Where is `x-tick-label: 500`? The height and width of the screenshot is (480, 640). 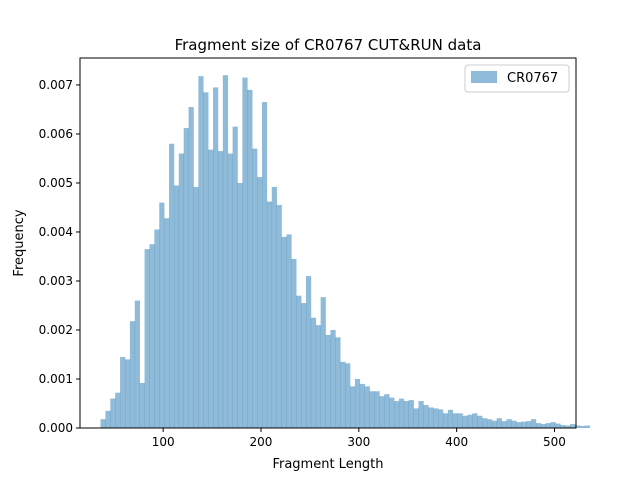 x-tick-label: 500 is located at coordinates (554, 442).